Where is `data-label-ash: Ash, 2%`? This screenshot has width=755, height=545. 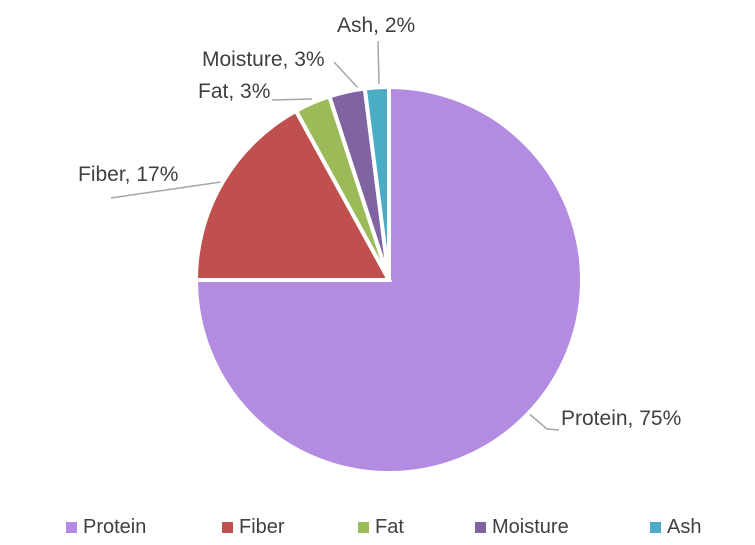 data-label-ash: Ash, 2% is located at coordinates (376, 25).